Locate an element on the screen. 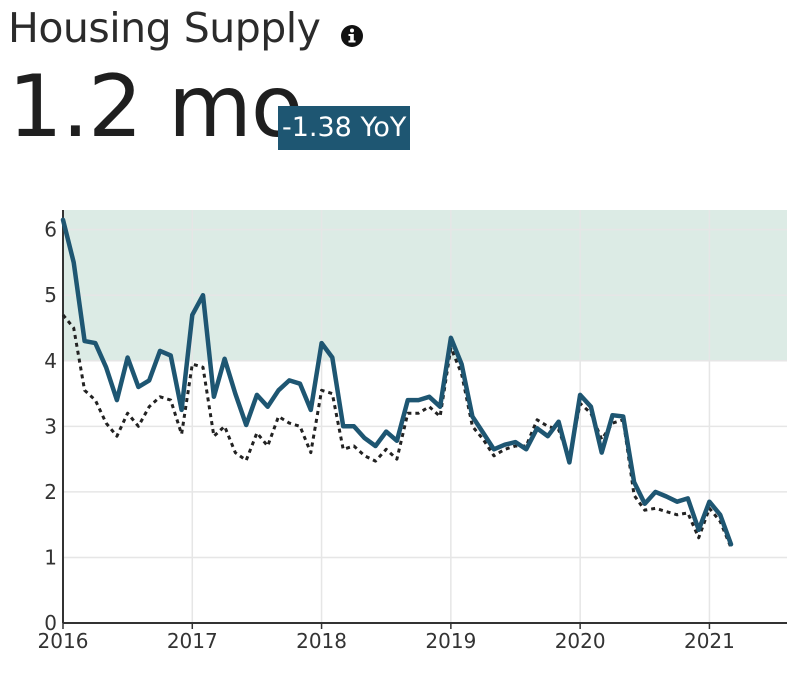 This screenshot has height=679, width=800. y-tick-label: 4 is located at coordinates (50, 361).